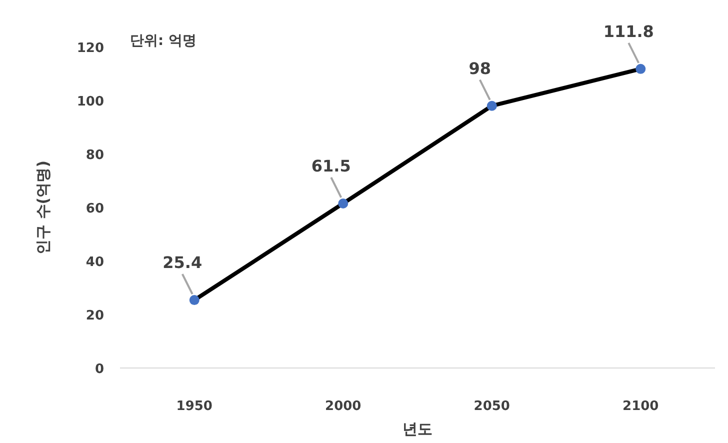 The height and width of the screenshot is (443, 728). Describe the element at coordinates (95, 155) in the screenshot. I see `y-tick-label: 80` at that location.